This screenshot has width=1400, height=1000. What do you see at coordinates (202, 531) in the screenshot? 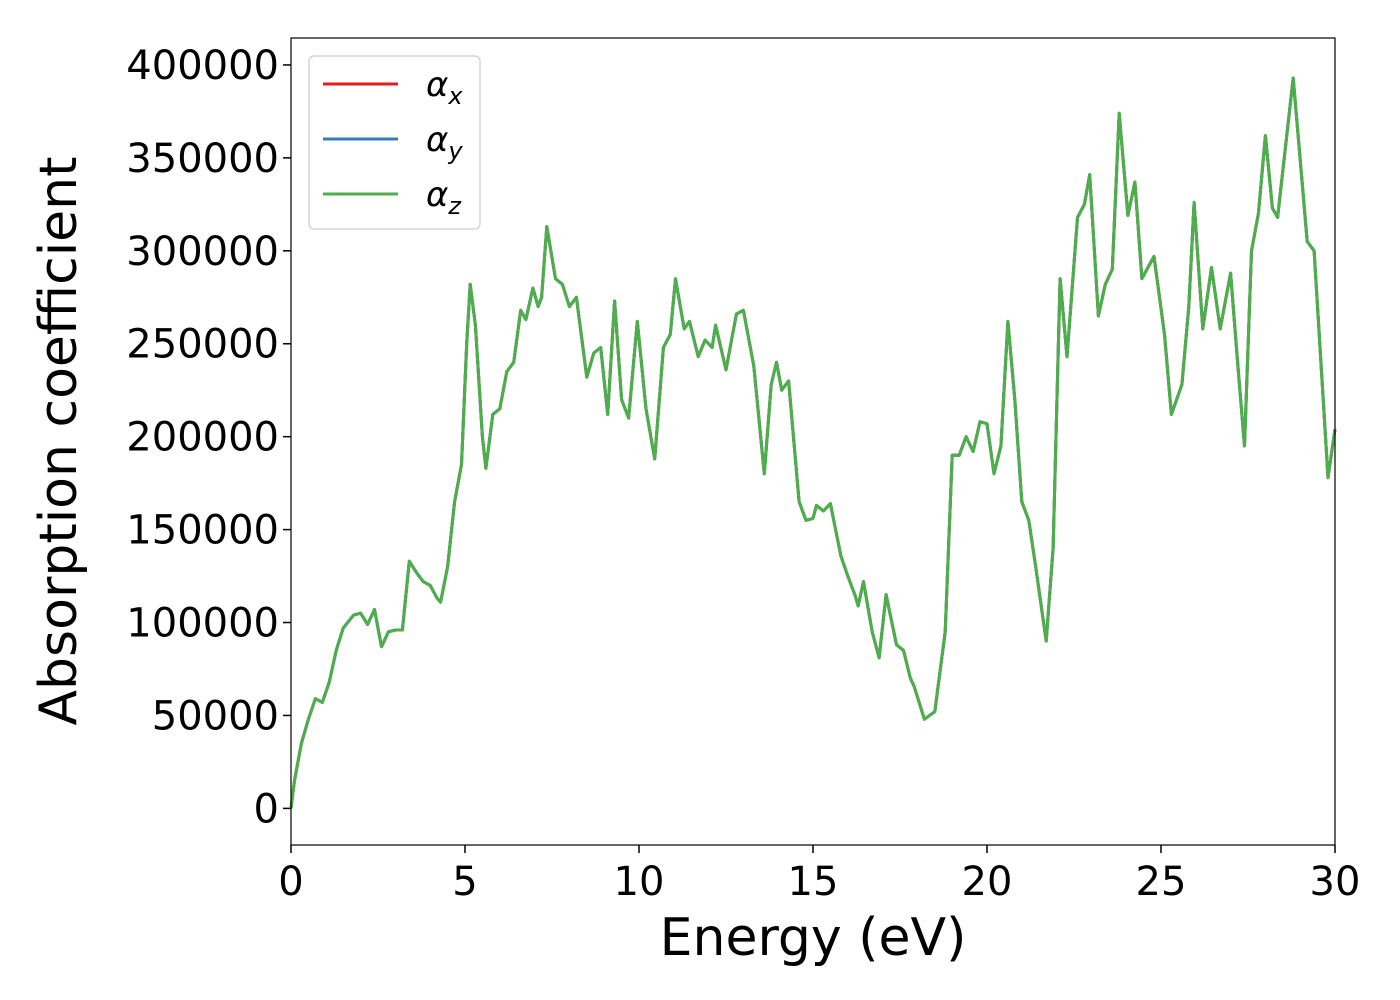
I see `y-tick-label: 150000` at bounding box center [202, 531].